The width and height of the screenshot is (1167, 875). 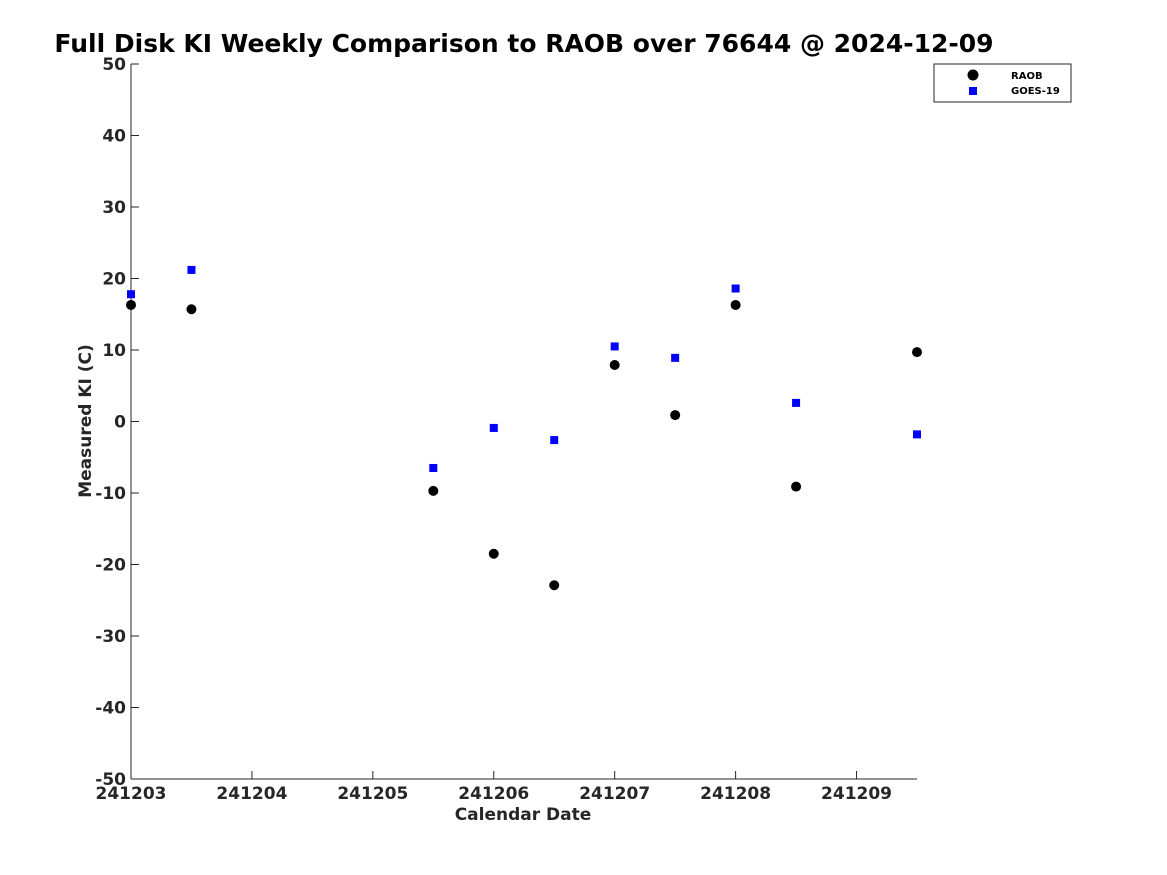 I want to click on y-tick-label: -10, so click(x=110, y=494).